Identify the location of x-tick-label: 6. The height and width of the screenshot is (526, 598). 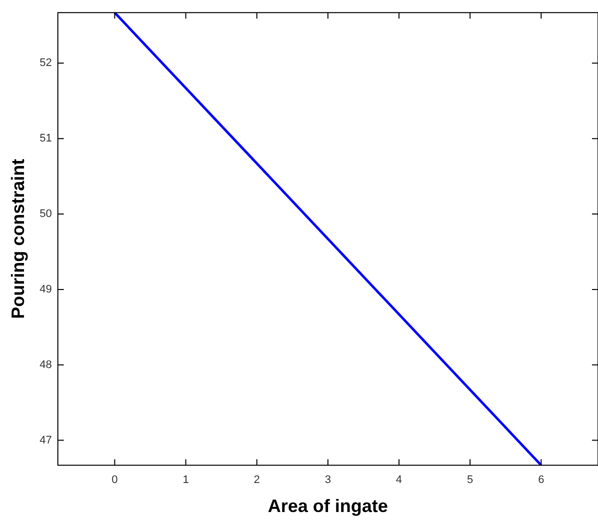
(541, 480).